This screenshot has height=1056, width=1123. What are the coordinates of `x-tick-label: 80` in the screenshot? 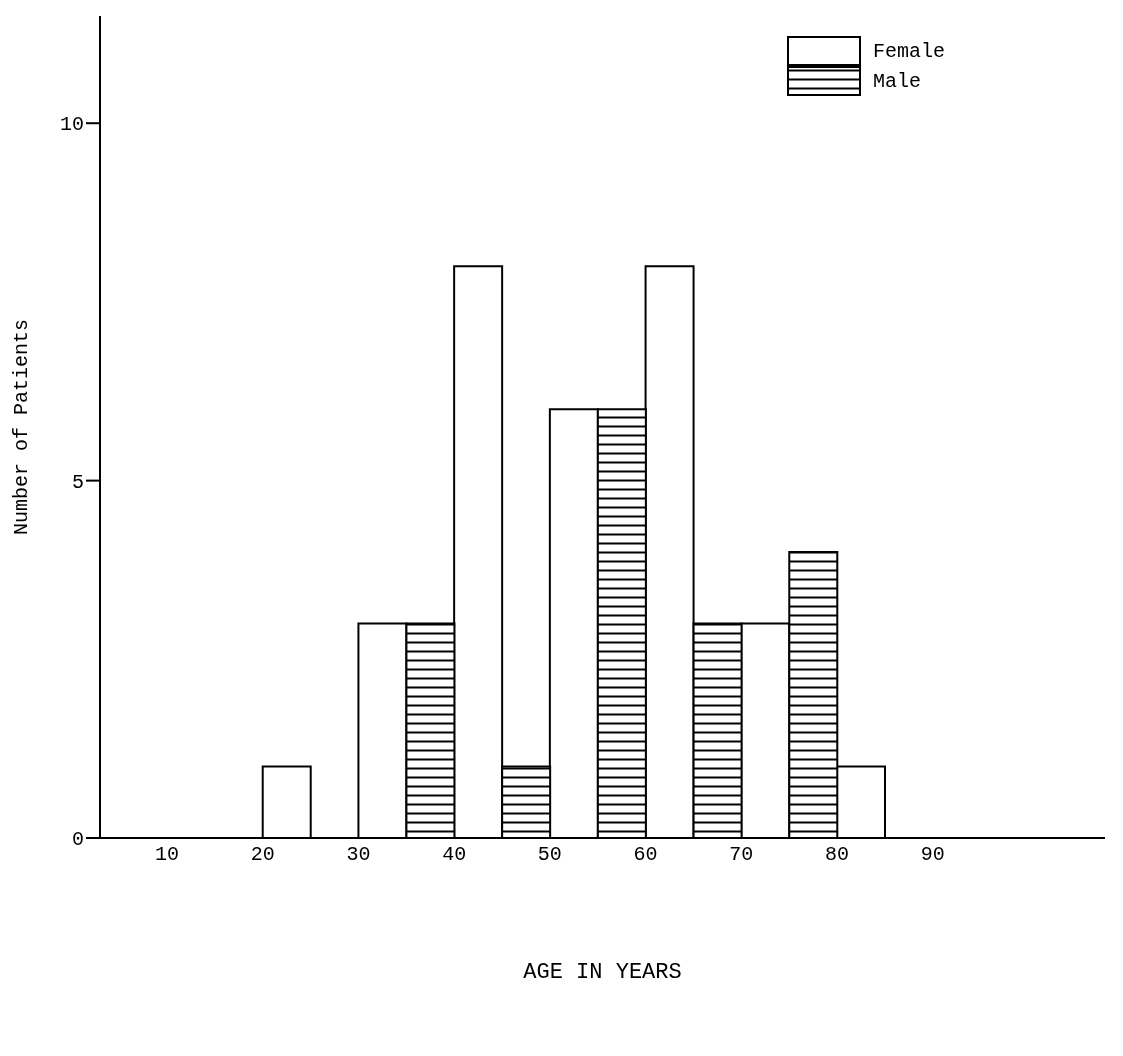 It's located at (837, 855).